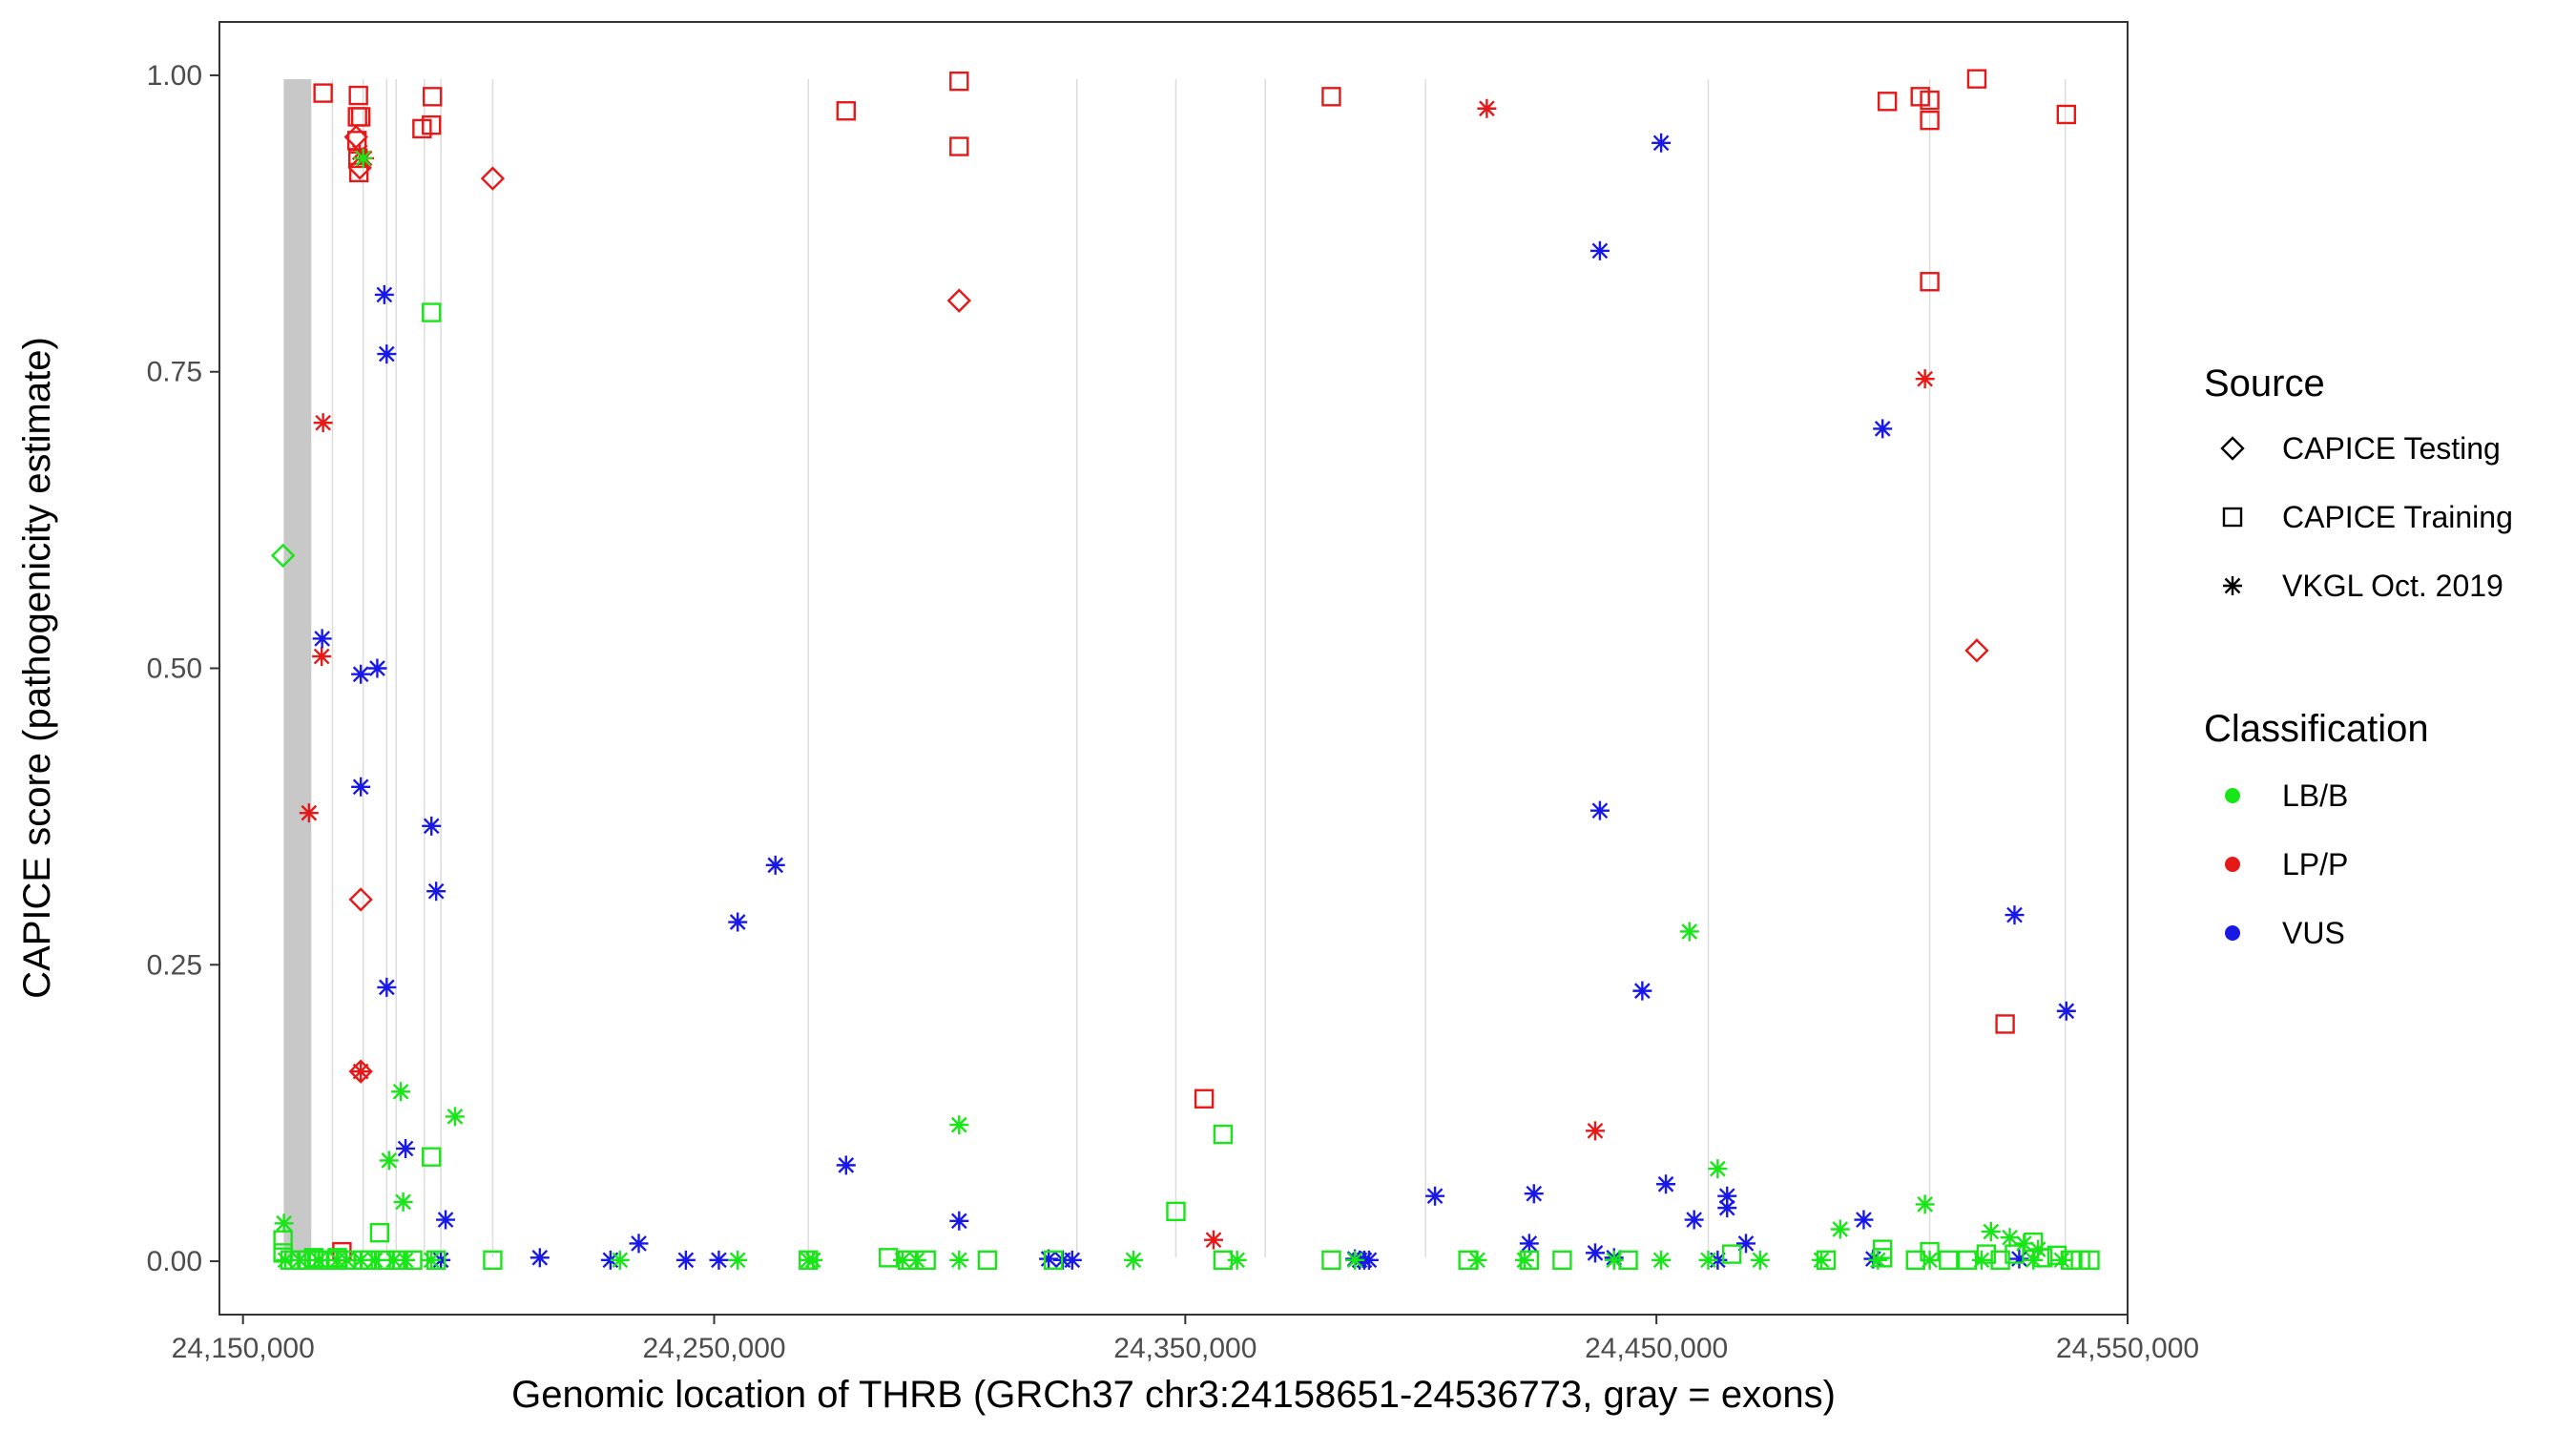 The height and width of the screenshot is (1431, 2576). I want to click on y-axis: 0.00 0.25 0.50 0.75 1.00, so click(183, 668).